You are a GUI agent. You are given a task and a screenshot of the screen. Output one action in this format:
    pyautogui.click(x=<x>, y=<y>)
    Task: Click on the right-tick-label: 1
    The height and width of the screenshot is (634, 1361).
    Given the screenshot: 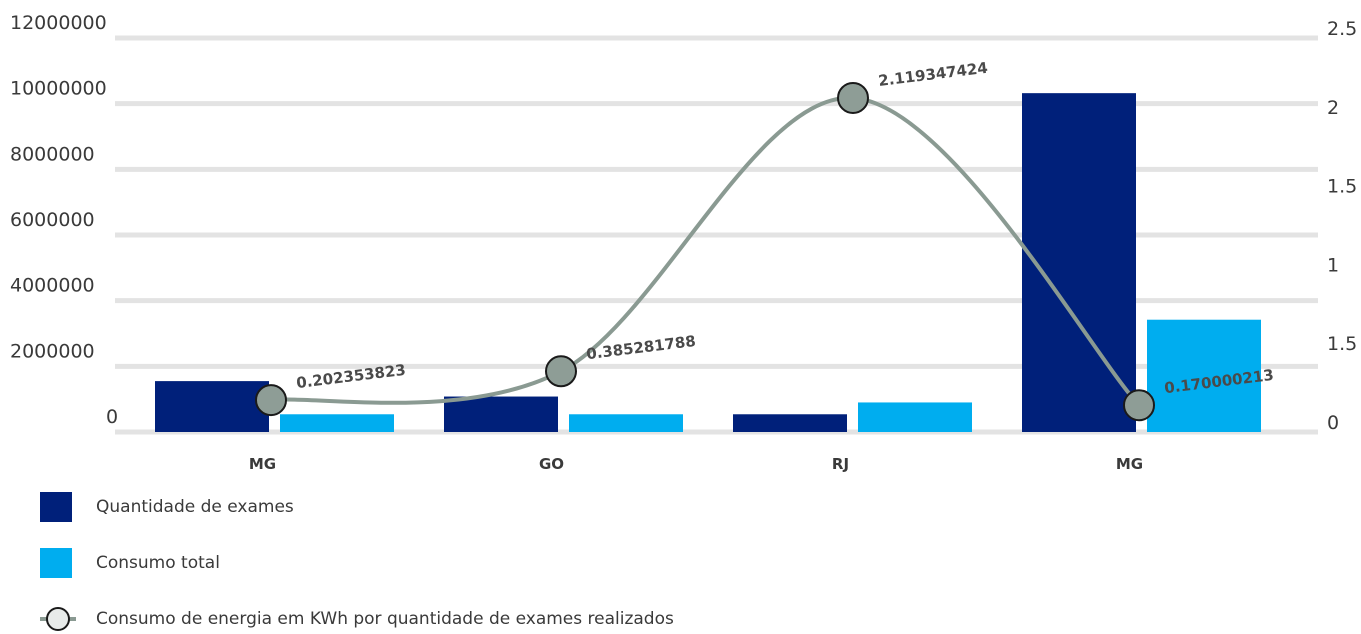 What is the action you would take?
    pyautogui.click(x=1333, y=265)
    